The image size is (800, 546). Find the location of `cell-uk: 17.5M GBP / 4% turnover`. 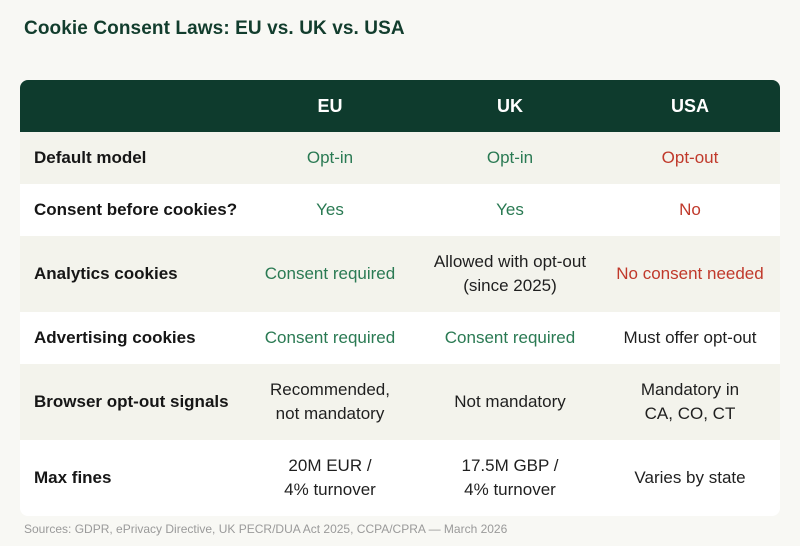

cell-uk: 17.5M GBP / 4% turnover is located at coordinates (510, 478).